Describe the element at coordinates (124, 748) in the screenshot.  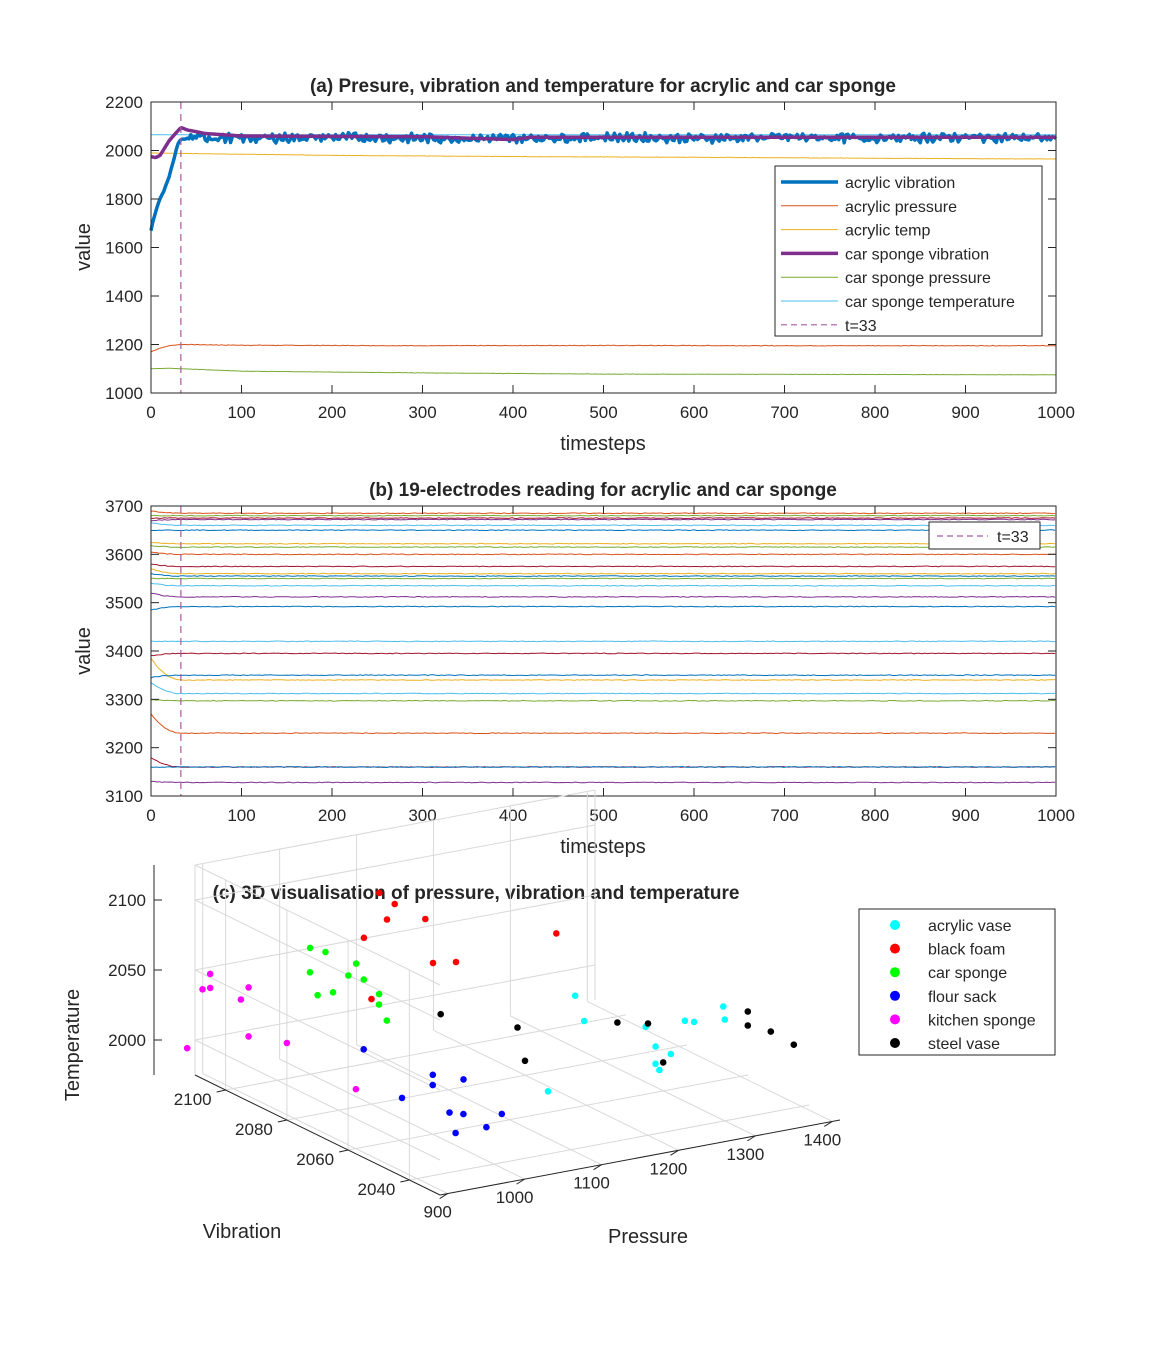
I see `y-tick-label: 3200` at that location.